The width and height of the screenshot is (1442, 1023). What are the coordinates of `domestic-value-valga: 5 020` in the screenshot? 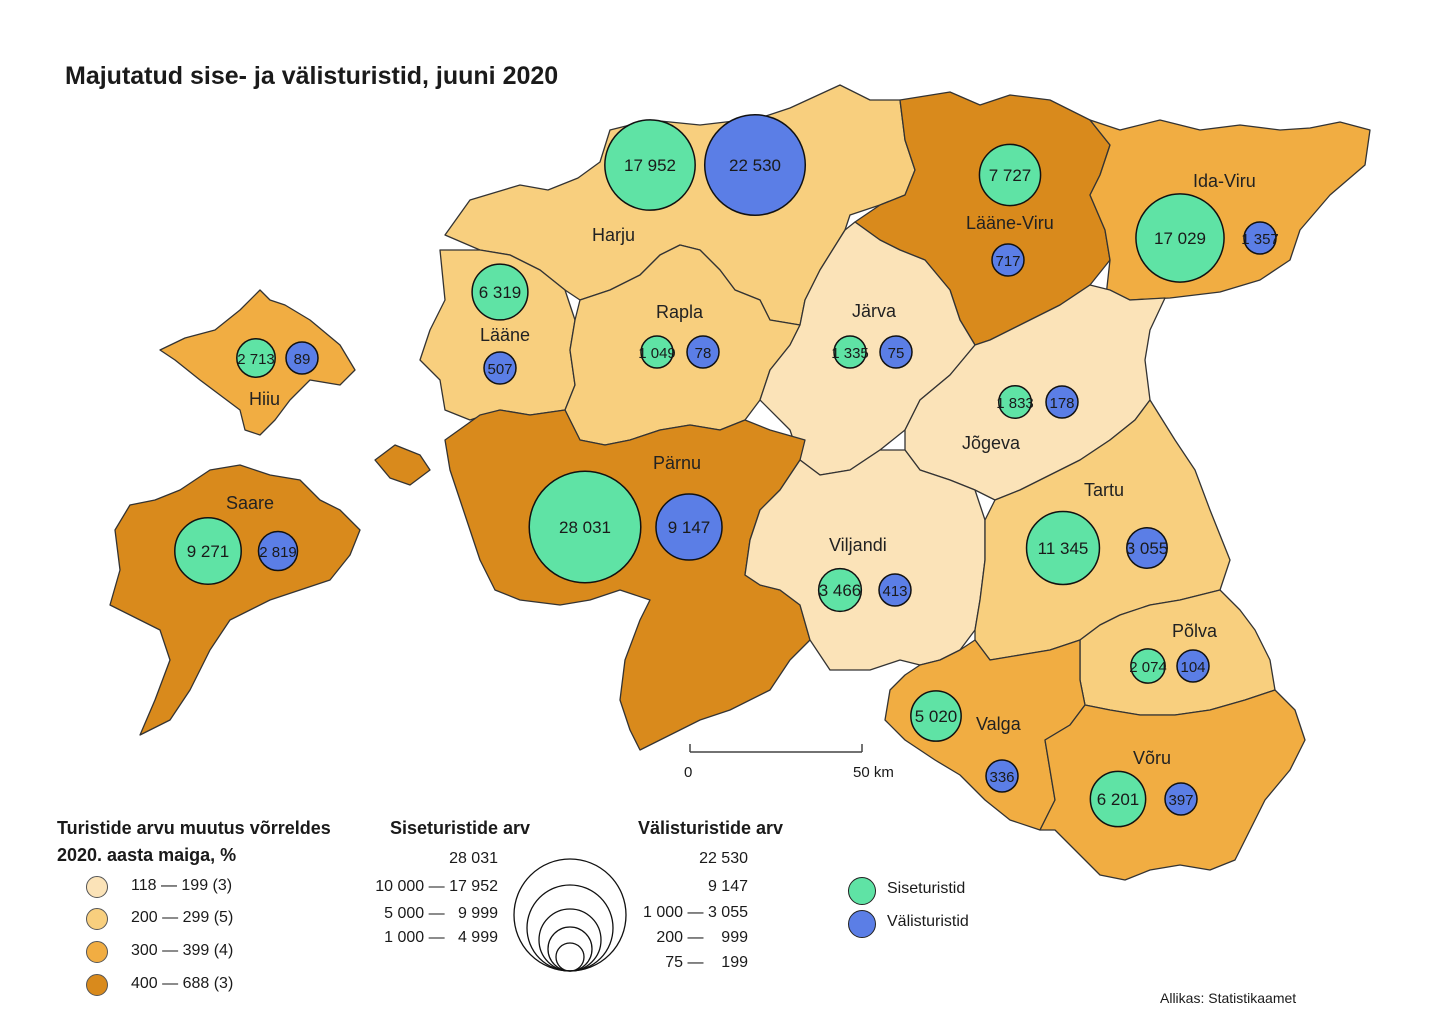 It's located at (936, 716).